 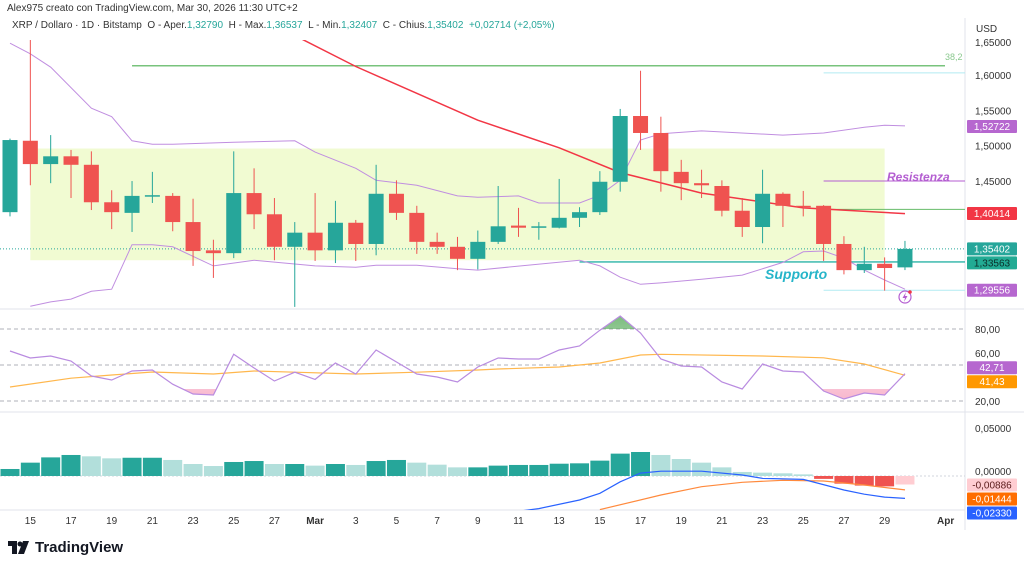 What do you see at coordinates (71, 521) in the screenshot?
I see `date-tick-label: 17` at bounding box center [71, 521].